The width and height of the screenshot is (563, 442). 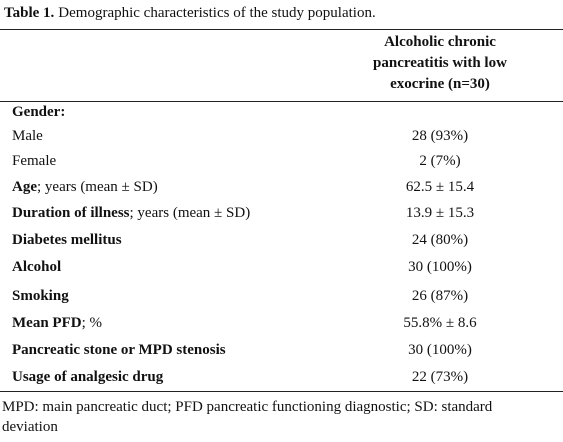 I want to click on label-bold: Age, so click(x=24, y=187).